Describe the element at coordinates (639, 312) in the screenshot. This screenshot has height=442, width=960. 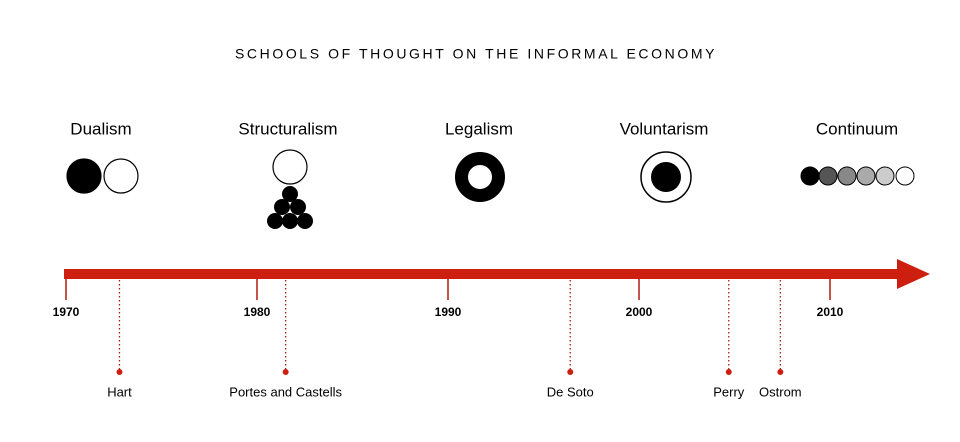
I see `tick-label: 2000` at that location.